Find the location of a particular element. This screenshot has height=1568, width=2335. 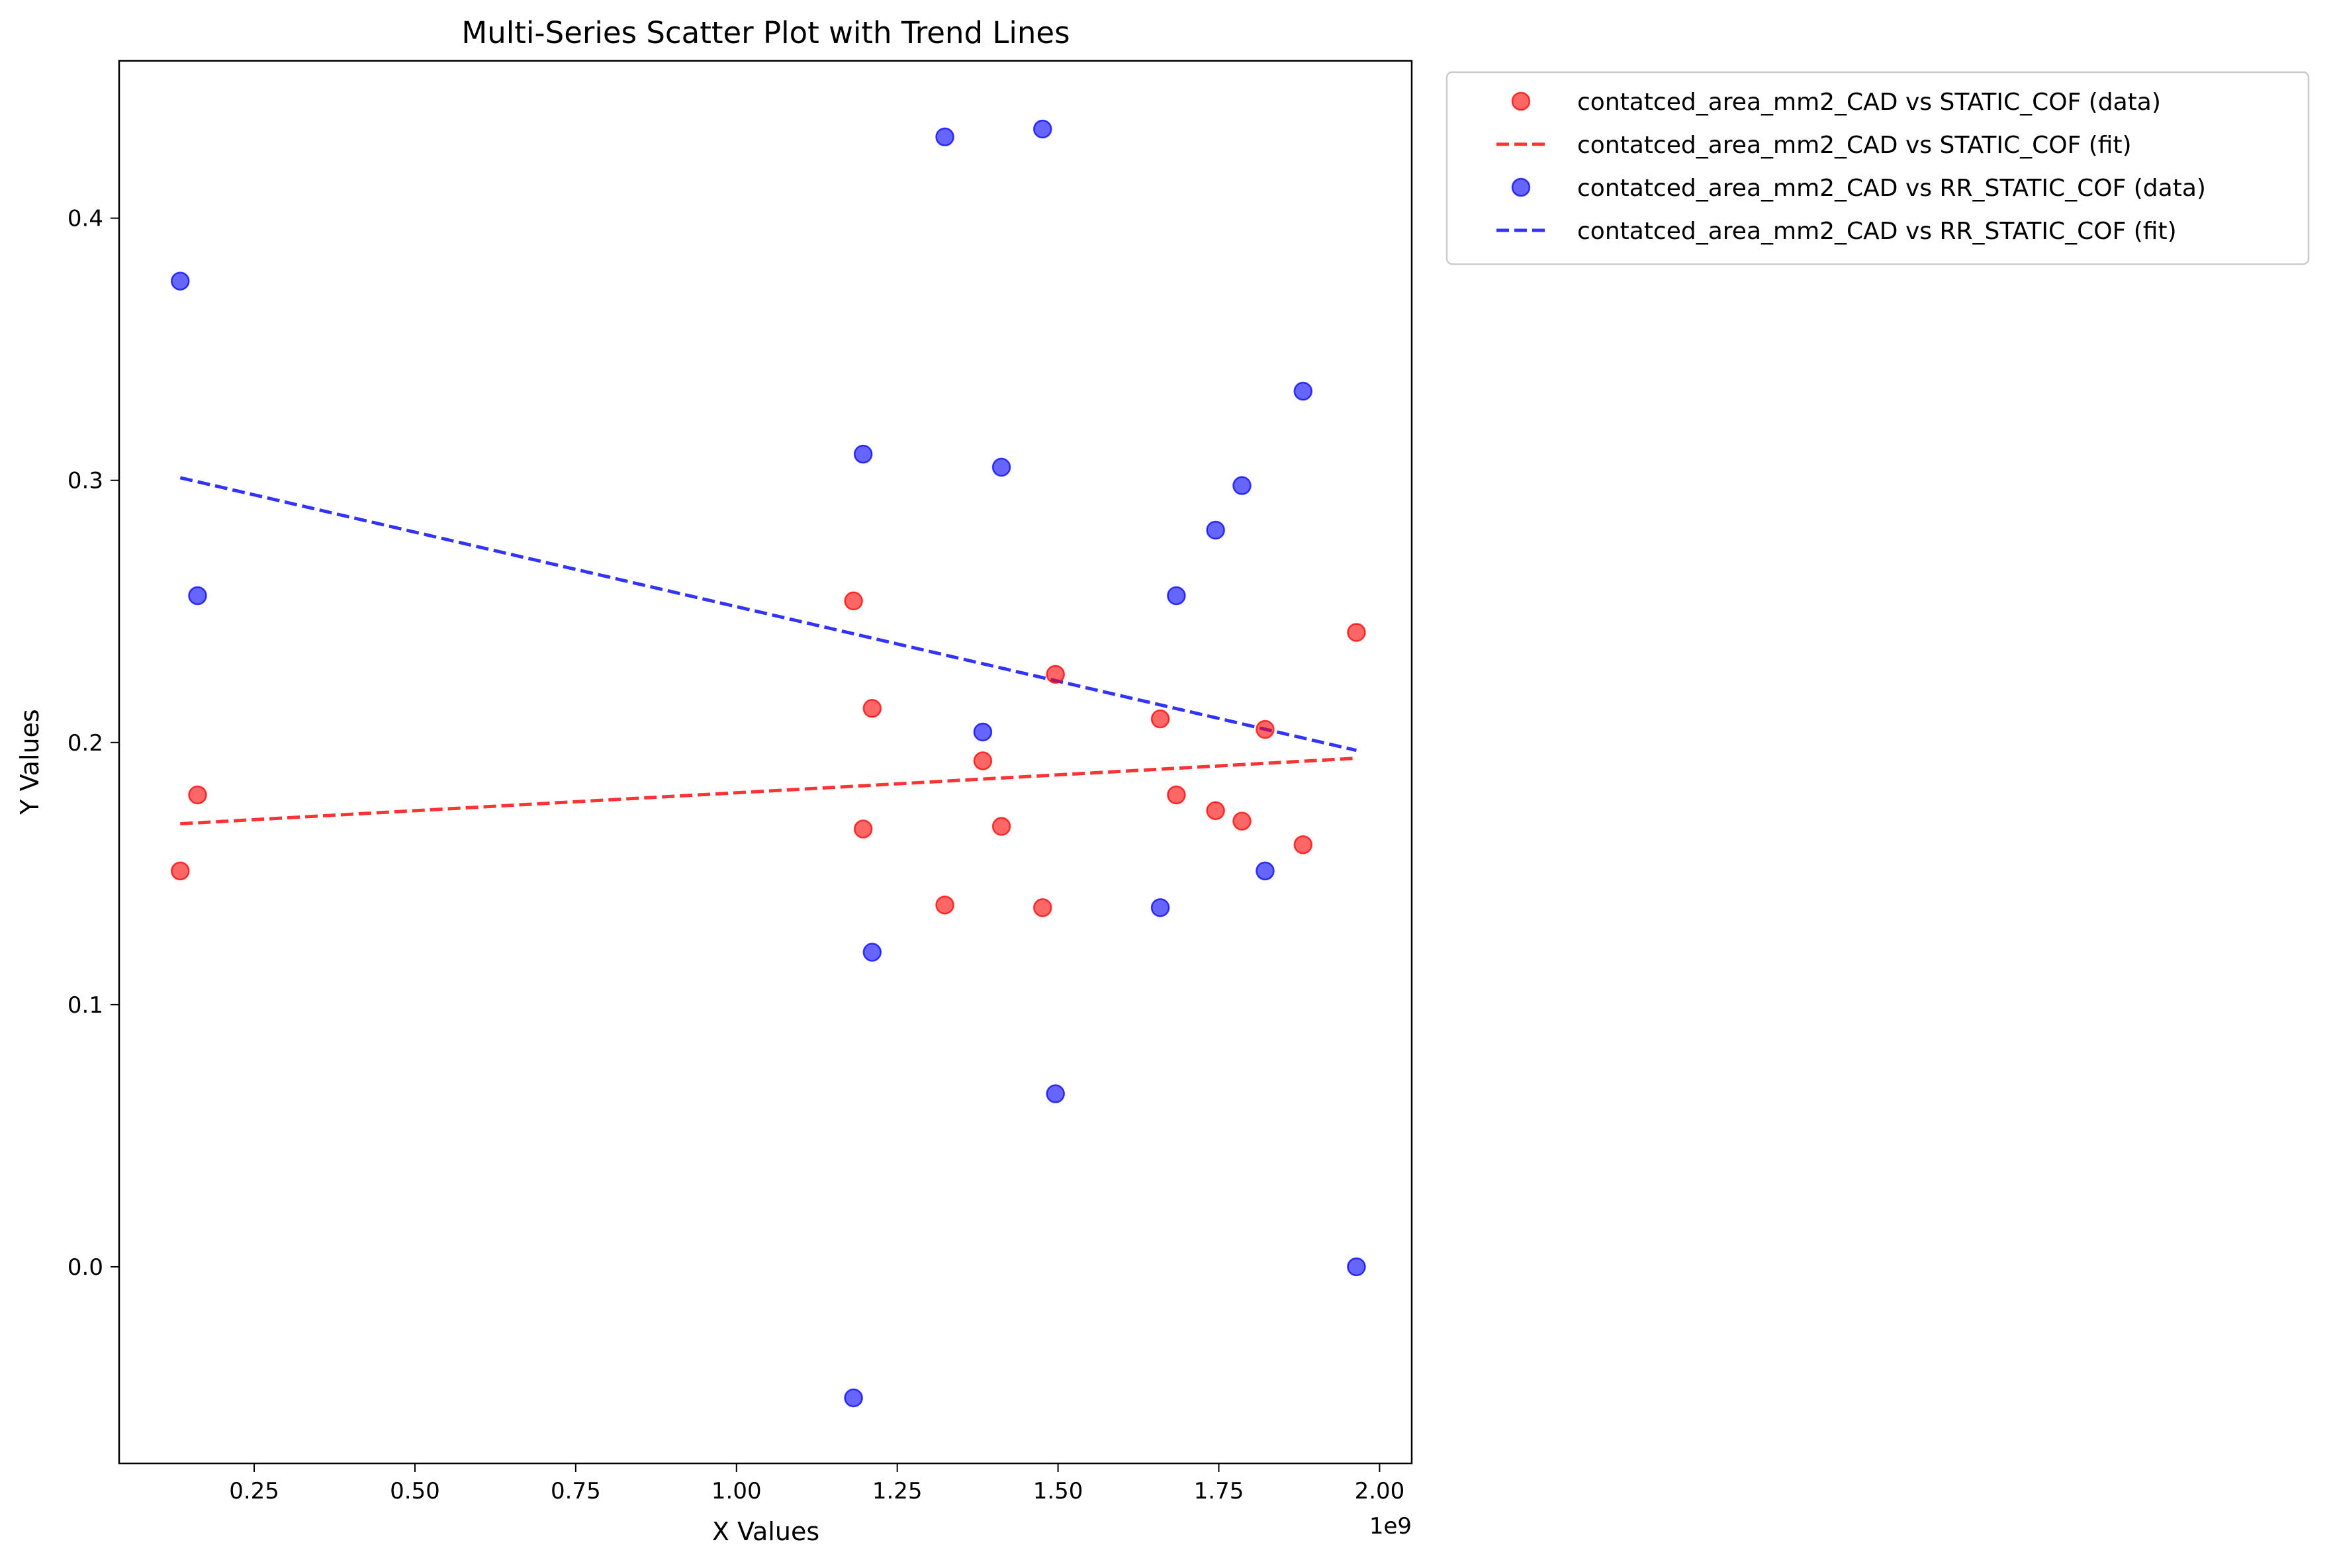

x-axis-offset-label: 1e9 is located at coordinates (1390, 1526).